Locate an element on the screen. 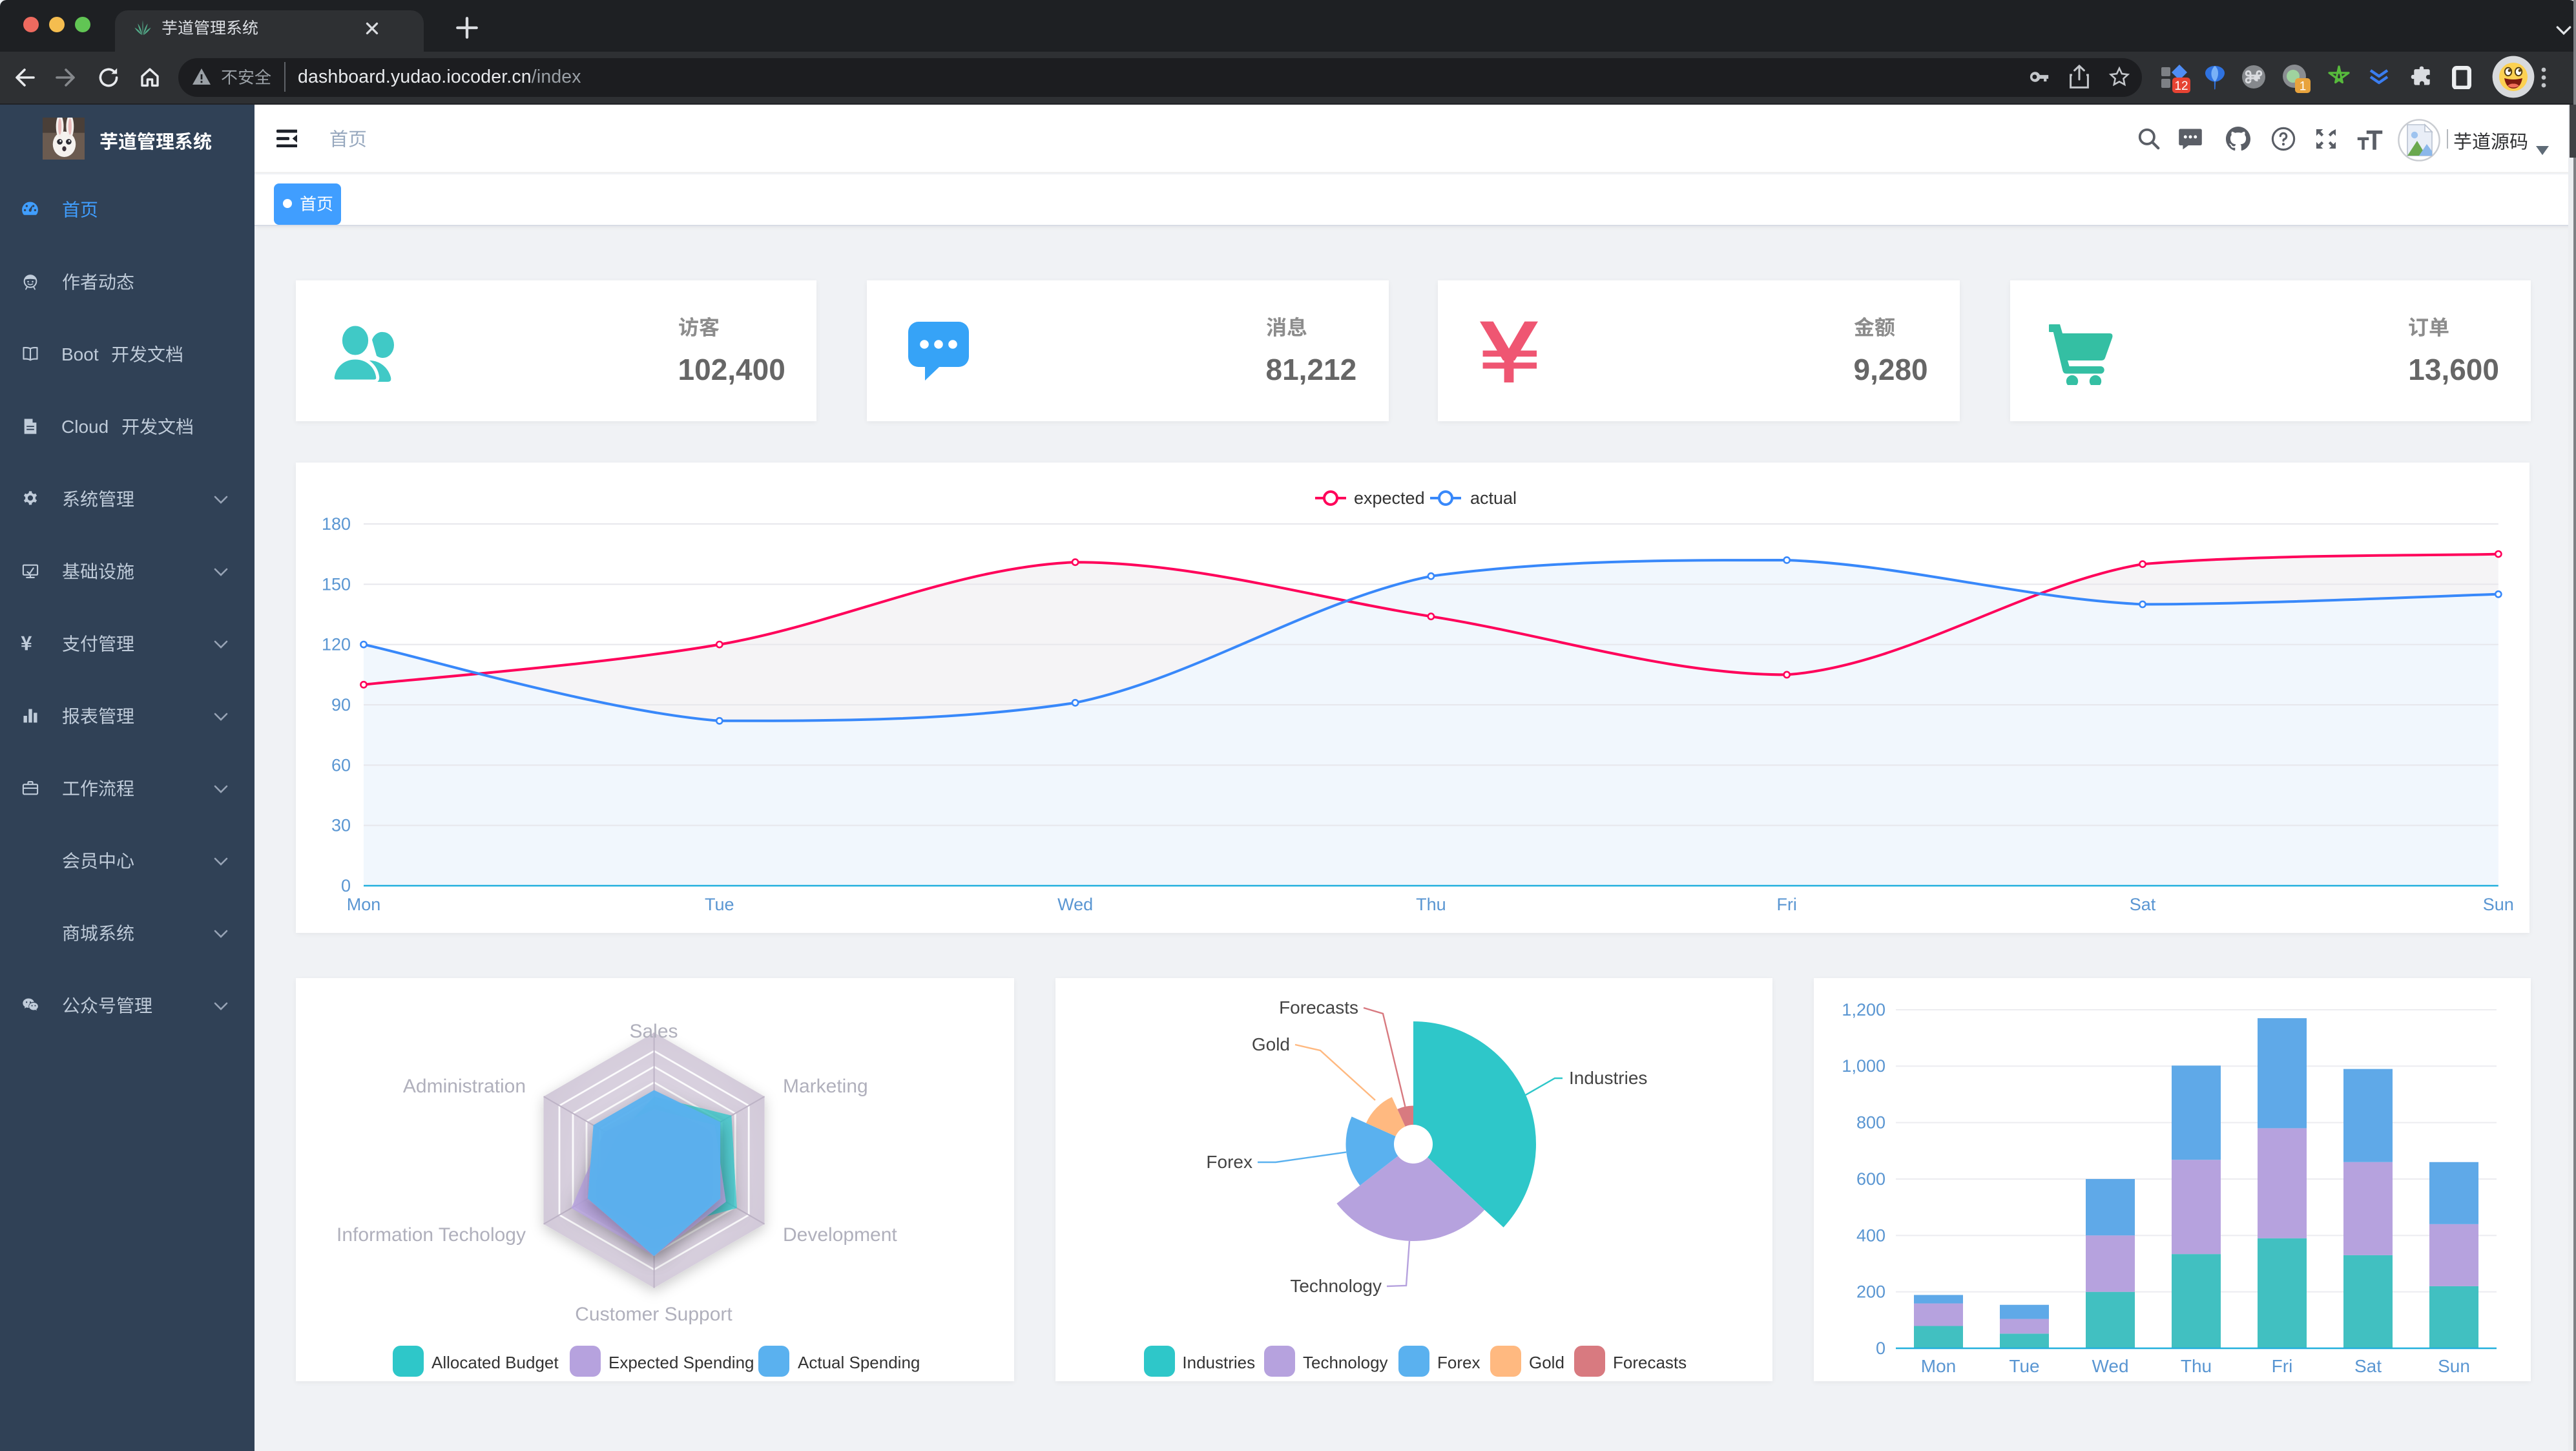 The image size is (2576, 1451). svg-text: Actual Spending is located at coordinates (859, 1362).